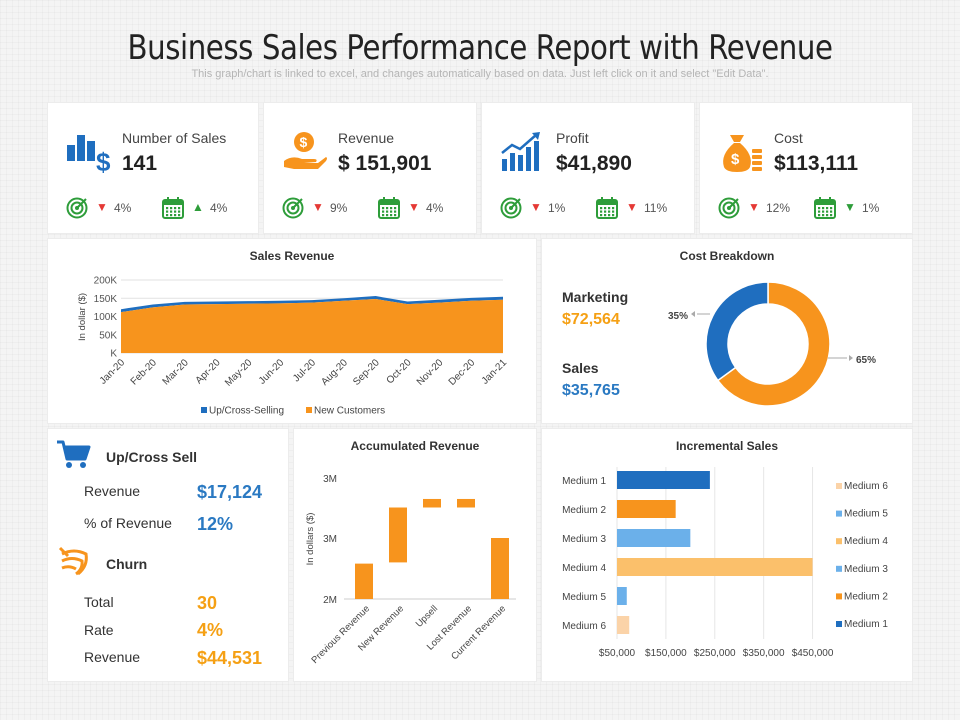 This screenshot has width=960, height=720. What do you see at coordinates (152, 457) in the screenshot?
I see `upcross-title: Up/Cross Sell` at bounding box center [152, 457].